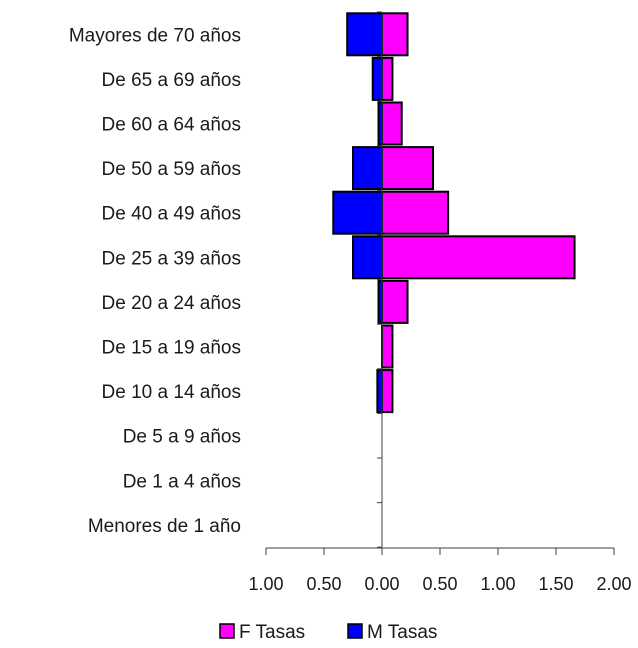 The width and height of the screenshot is (638, 648). What do you see at coordinates (613, 584) in the screenshot?
I see `x-tick-label: 2.00` at bounding box center [613, 584].